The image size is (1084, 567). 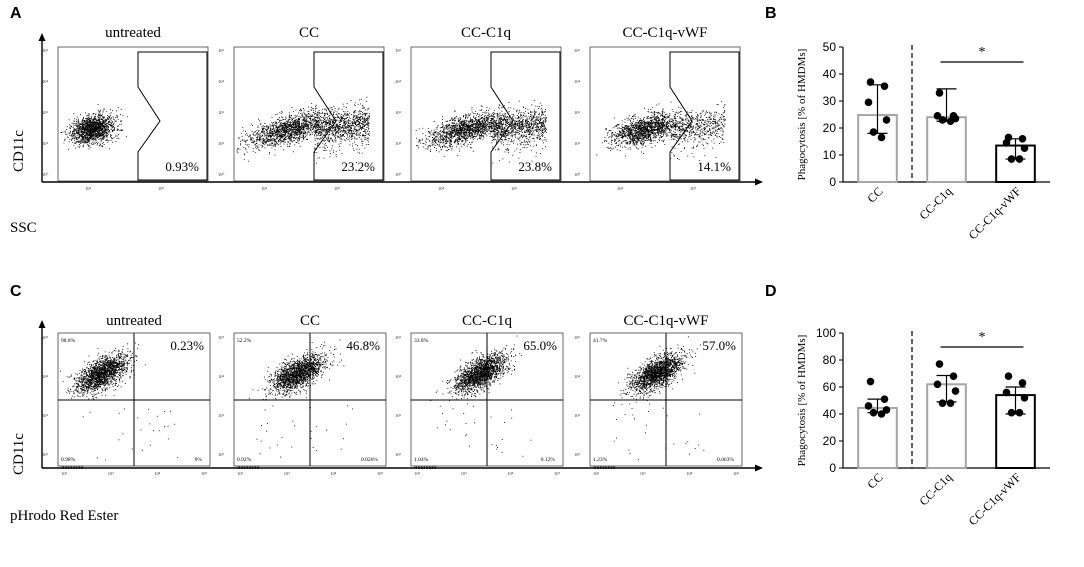 What do you see at coordinates (88, 188) in the screenshot?
I see `x-tick-label: 10⁴` at bounding box center [88, 188].